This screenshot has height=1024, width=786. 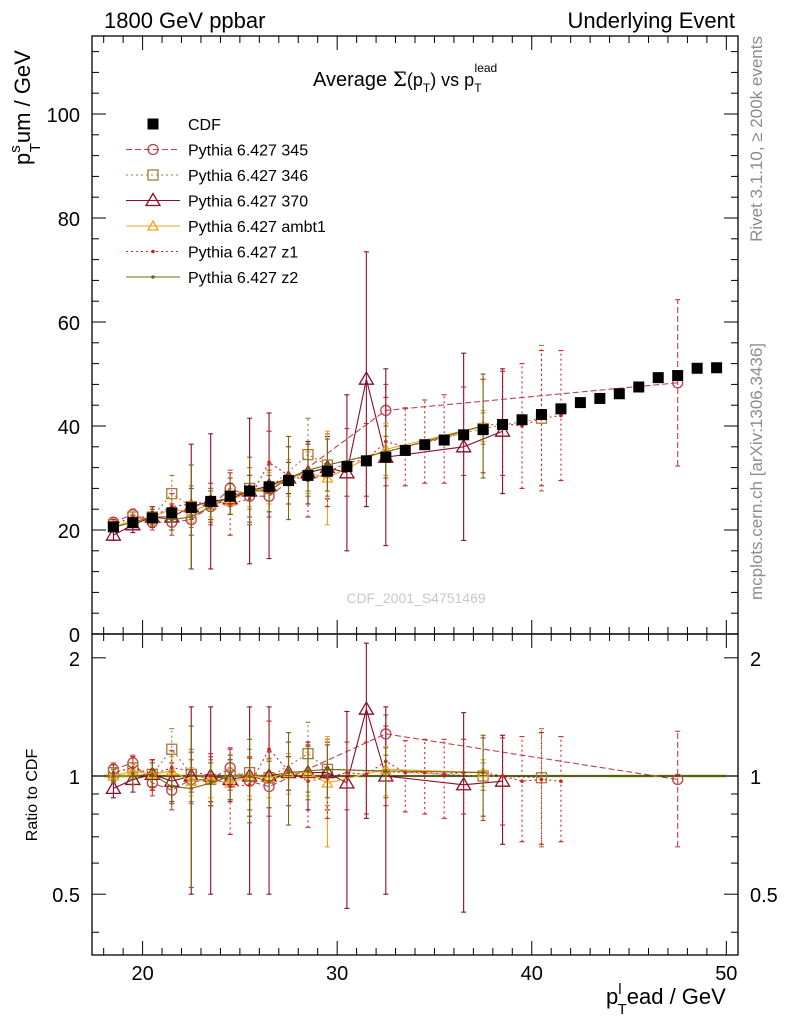 What do you see at coordinates (153, 277) in the screenshot?
I see `legend-marker-z2` at bounding box center [153, 277].